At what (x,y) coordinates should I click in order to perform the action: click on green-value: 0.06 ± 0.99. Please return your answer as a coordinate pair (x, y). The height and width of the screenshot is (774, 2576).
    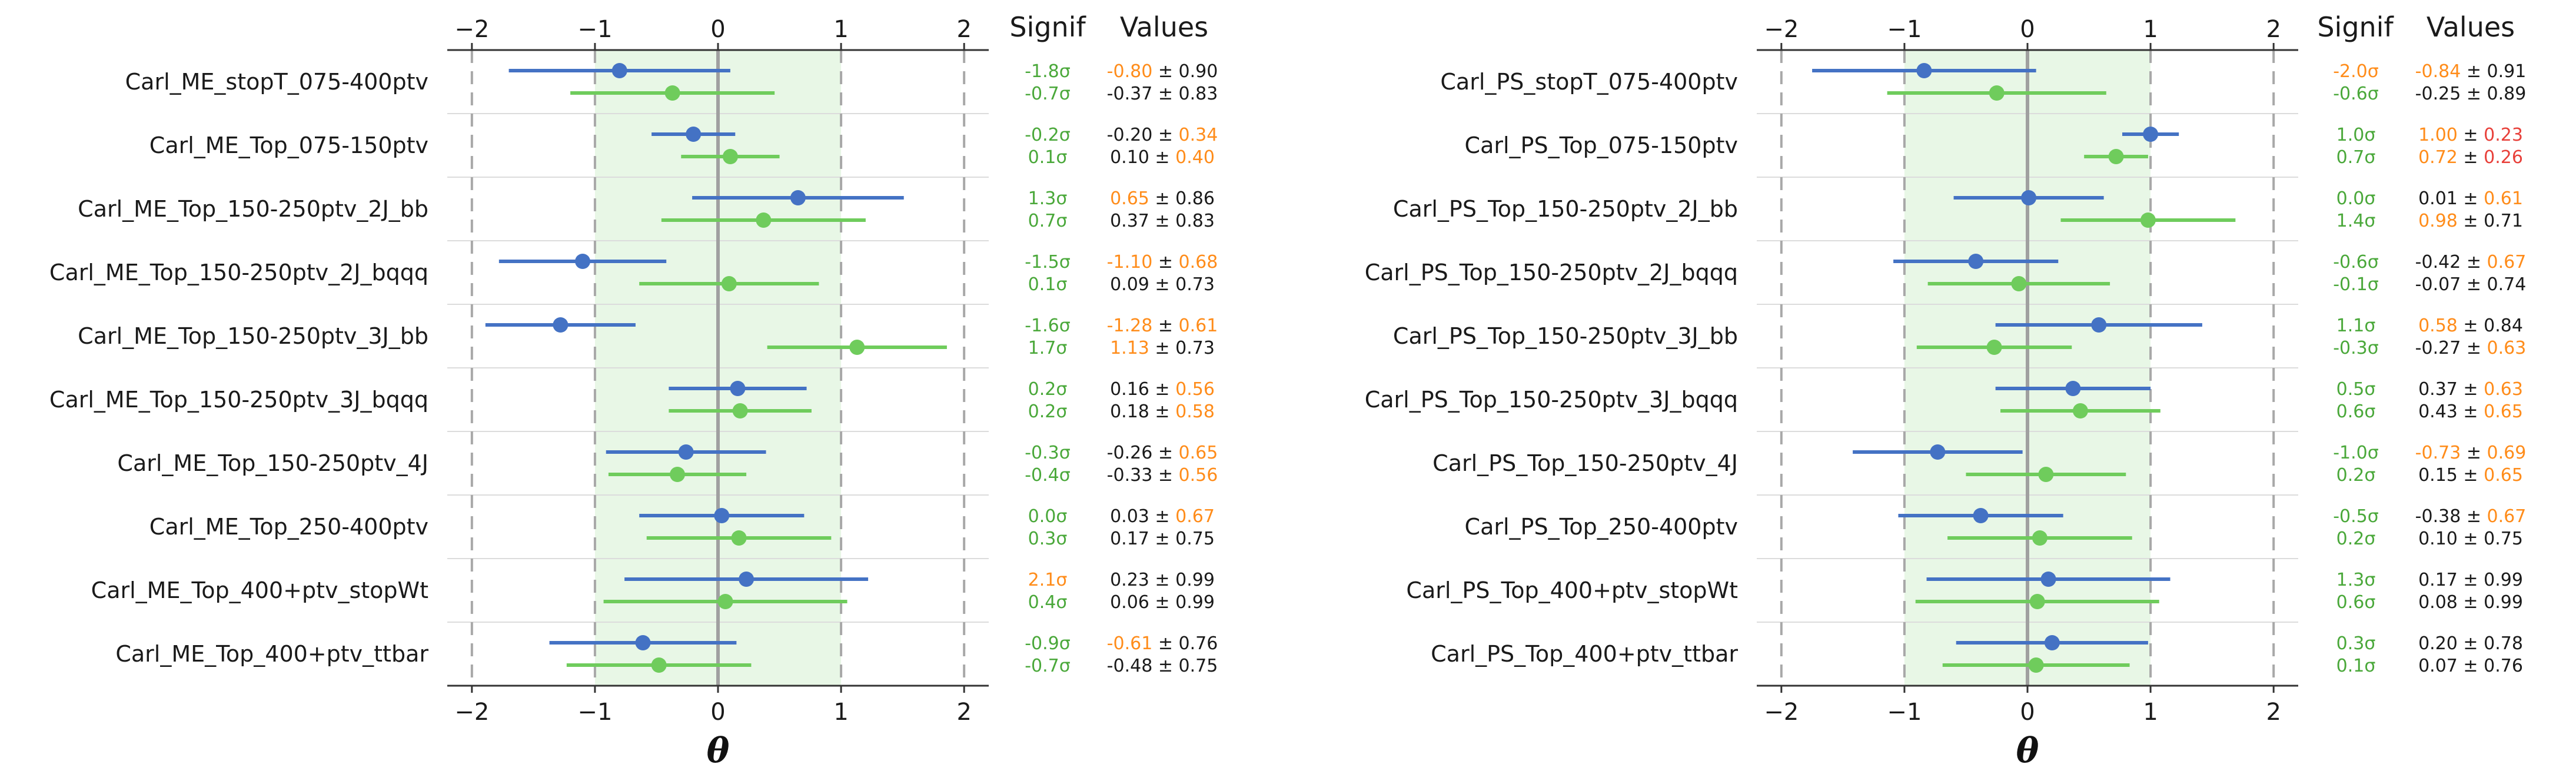
    Looking at the image, I should click on (1162, 602).